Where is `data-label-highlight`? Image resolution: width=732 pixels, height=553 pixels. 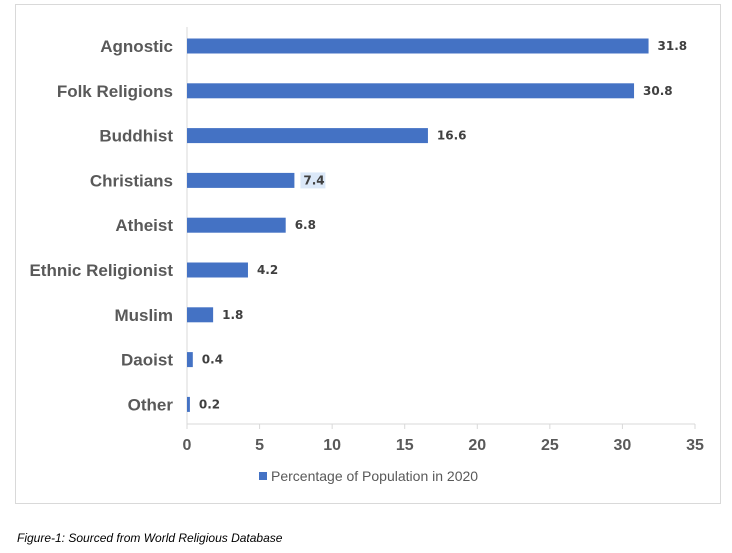
data-label-highlight is located at coordinates (313, 180).